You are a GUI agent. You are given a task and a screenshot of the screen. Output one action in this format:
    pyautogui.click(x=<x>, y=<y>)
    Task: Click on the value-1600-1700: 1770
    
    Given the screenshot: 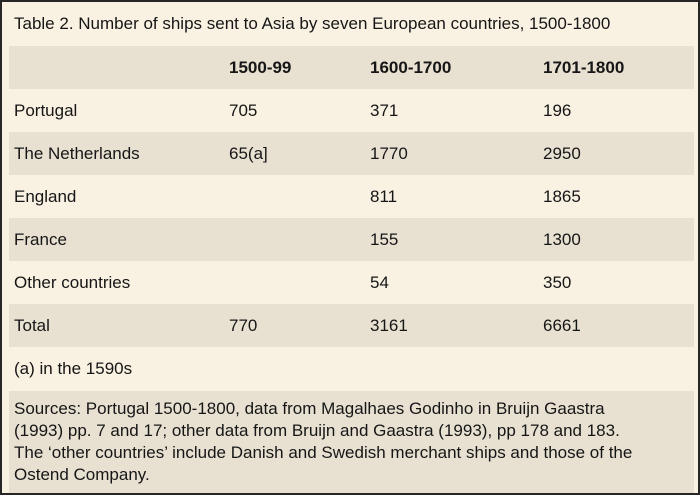 What is the action you would take?
    pyautogui.click(x=389, y=153)
    